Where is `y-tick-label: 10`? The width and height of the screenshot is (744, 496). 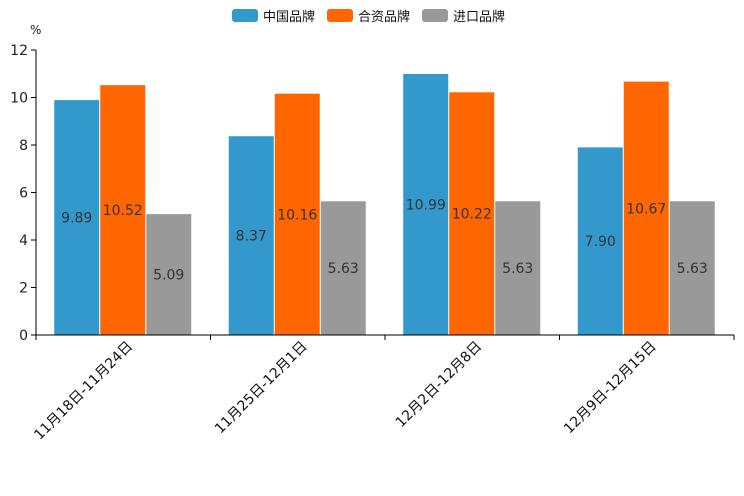
y-tick-label: 10 is located at coordinates (19, 99).